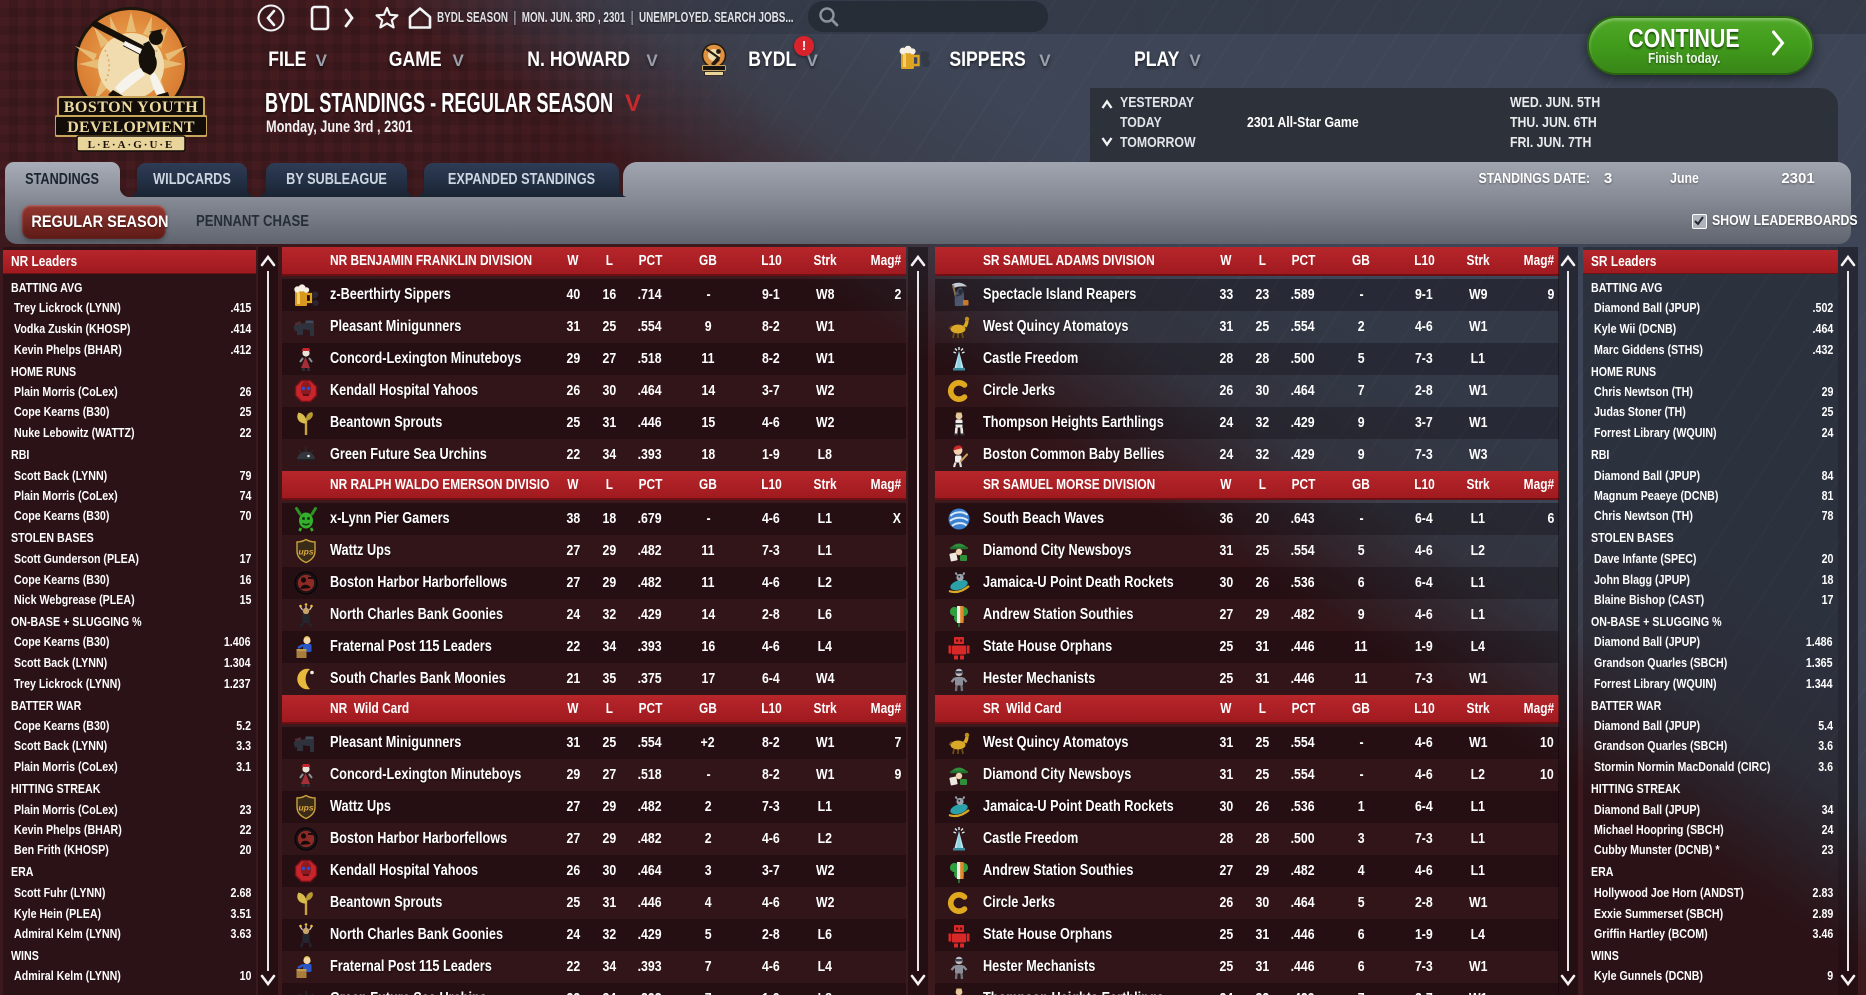 Image resolution: width=1866 pixels, height=995 pixels. I want to click on svg-text: BOSTON YOUTH, so click(131, 107).